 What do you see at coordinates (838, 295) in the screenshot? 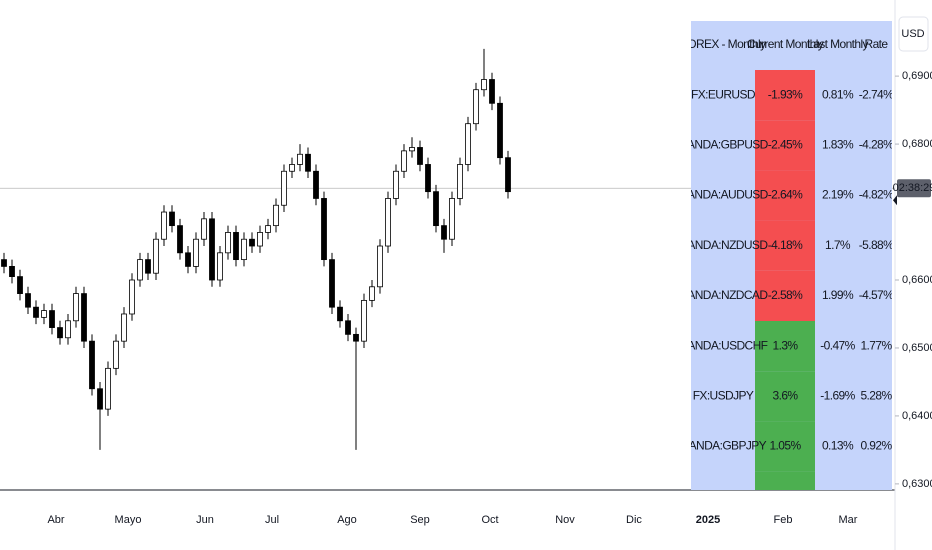
I see `table-cell: 1.99%` at bounding box center [838, 295].